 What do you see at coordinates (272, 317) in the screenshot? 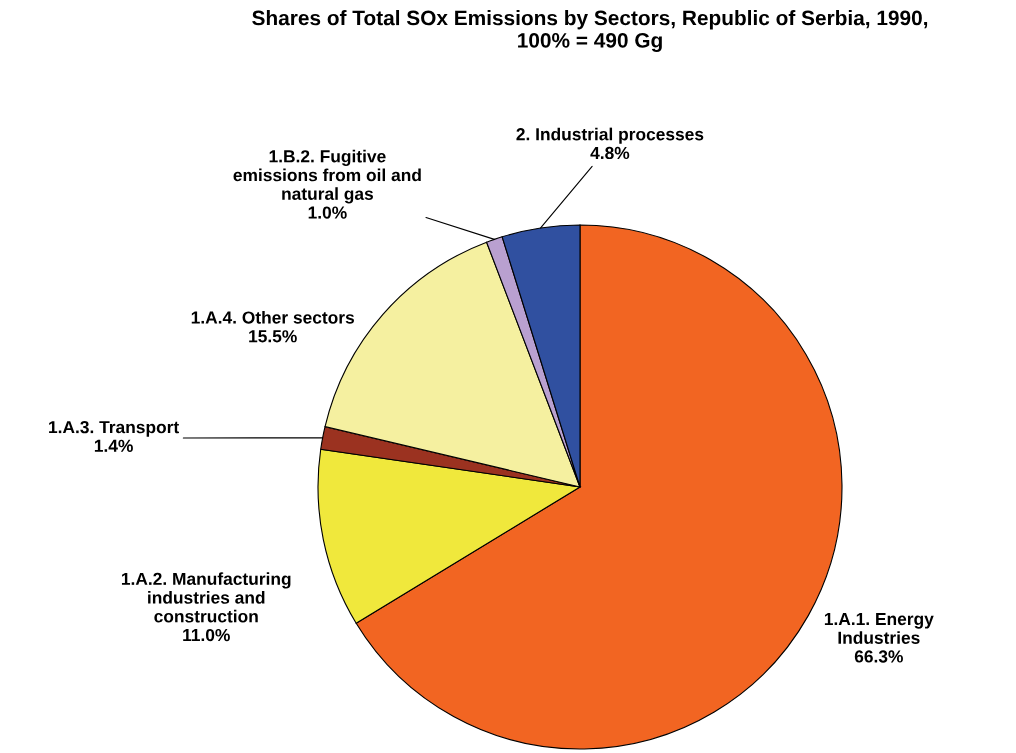
I see `slice-label: 1.A.4. Other sectors` at bounding box center [272, 317].